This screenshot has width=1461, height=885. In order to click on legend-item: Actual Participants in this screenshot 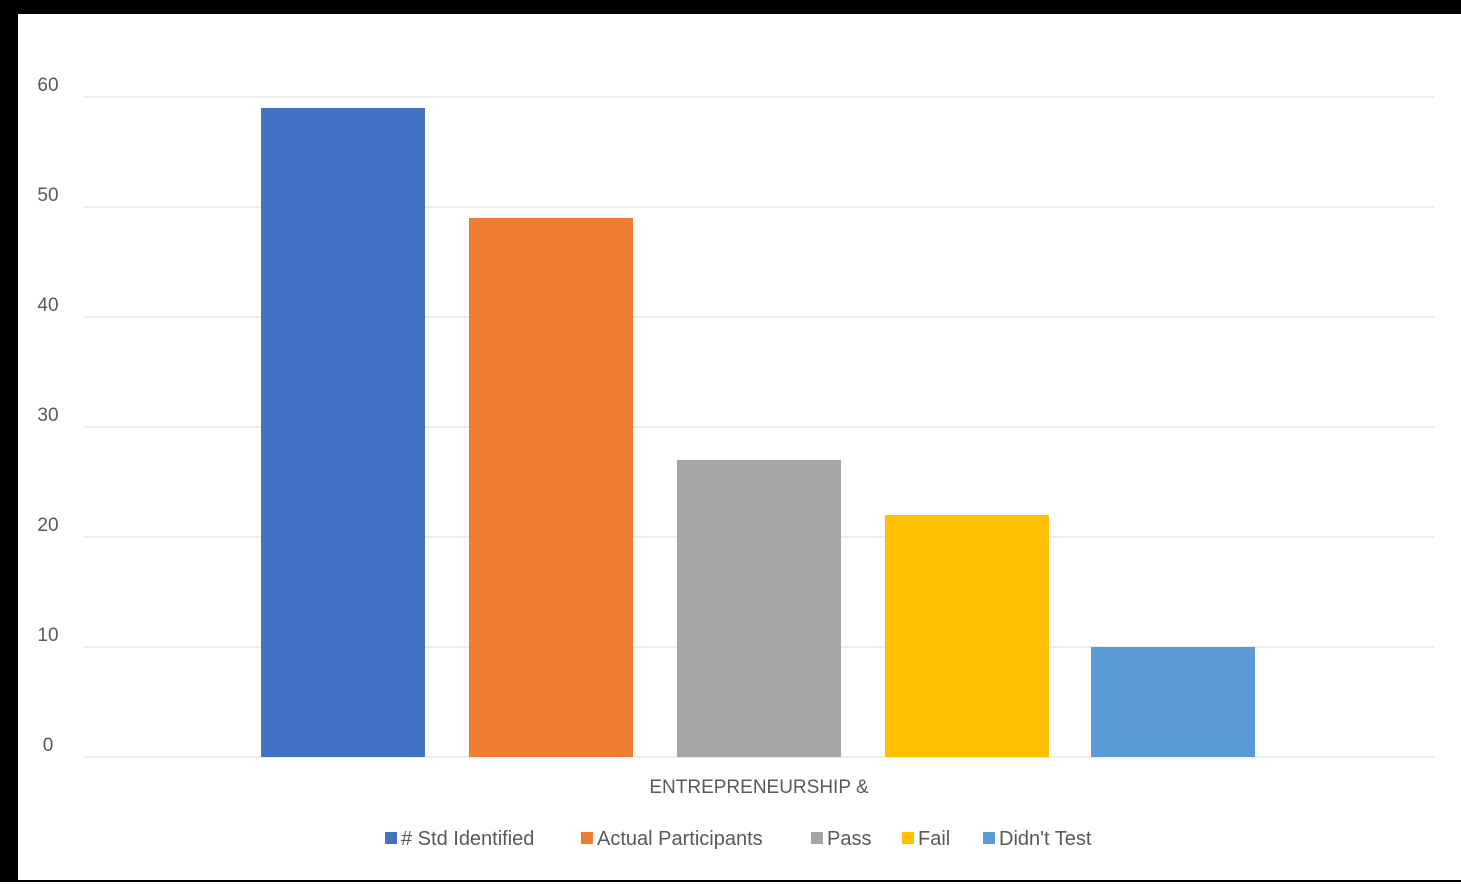, I will do `click(672, 839)`.